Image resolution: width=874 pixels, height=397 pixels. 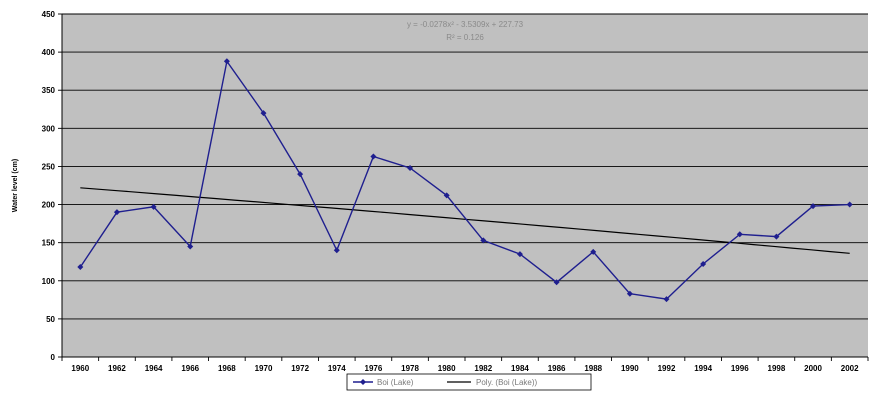 I want to click on legend-marker-series, so click(x=363, y=382).